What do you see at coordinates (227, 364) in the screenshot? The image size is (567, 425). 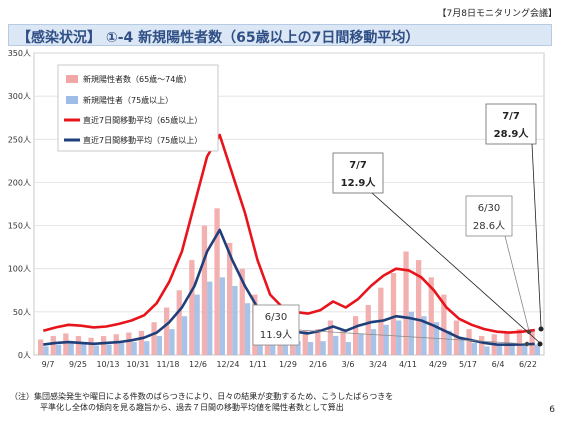 I see `x-tick-label: 12/24` at bounding box center [227, 364].